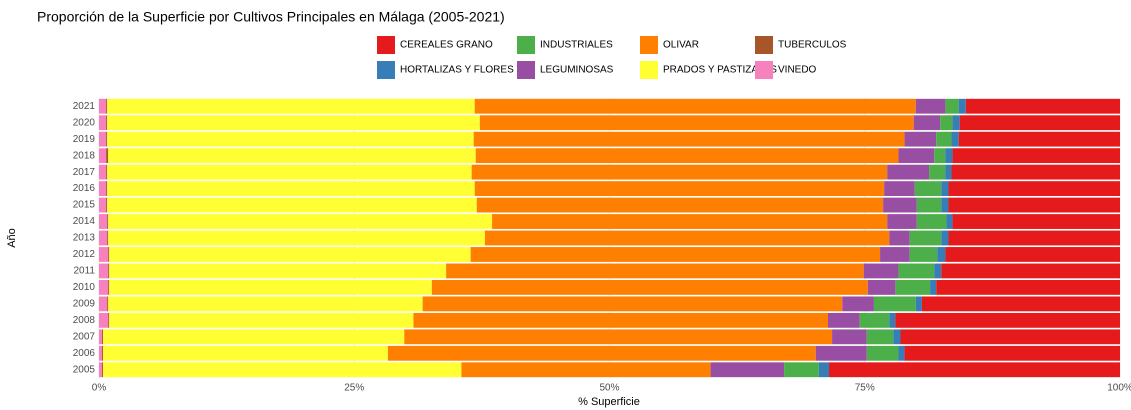  I want to click on legend-label: CEREALES GRANO, so click(446, 45).